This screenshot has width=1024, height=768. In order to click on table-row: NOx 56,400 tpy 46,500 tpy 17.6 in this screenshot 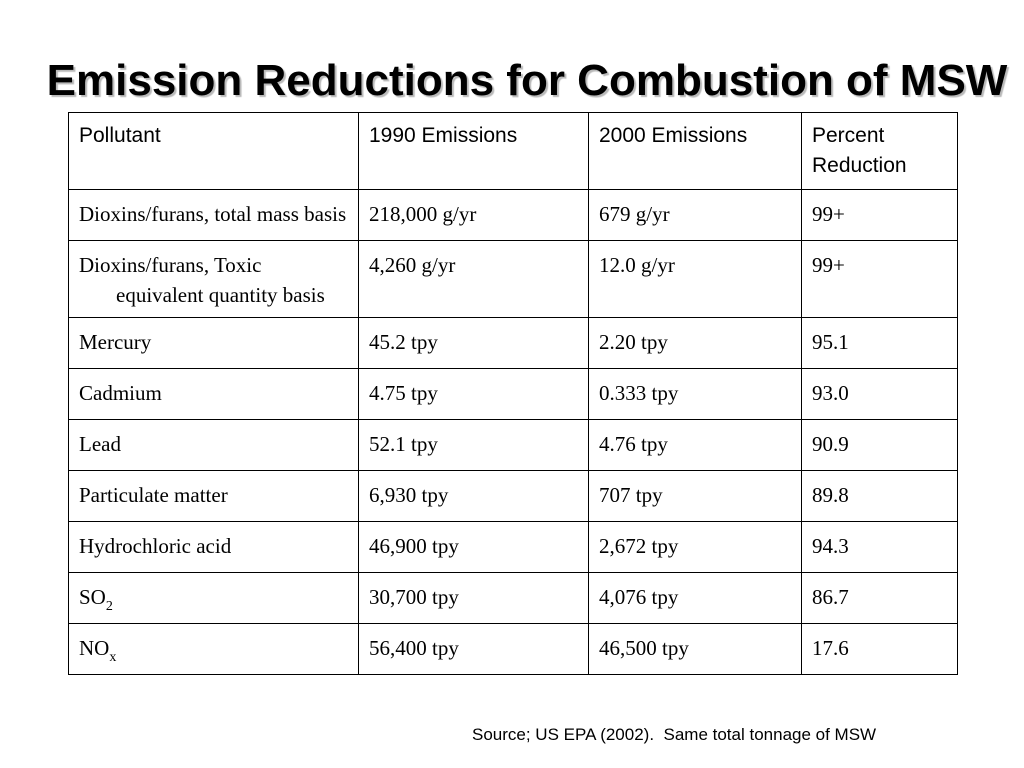, I will do `click(513, 649)`.